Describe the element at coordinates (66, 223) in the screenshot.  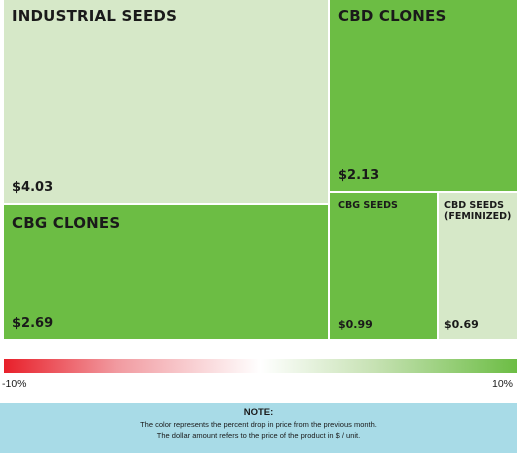
I see `tile-label: CBG CLONES` at that location.